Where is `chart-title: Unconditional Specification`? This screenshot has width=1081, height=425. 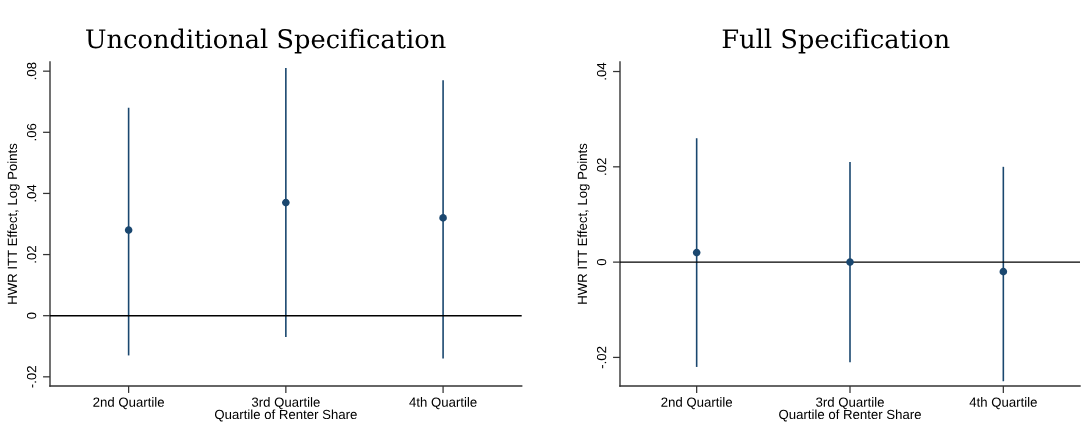
chart-title: Unconditional Specification is located at coordinates (266, 41).